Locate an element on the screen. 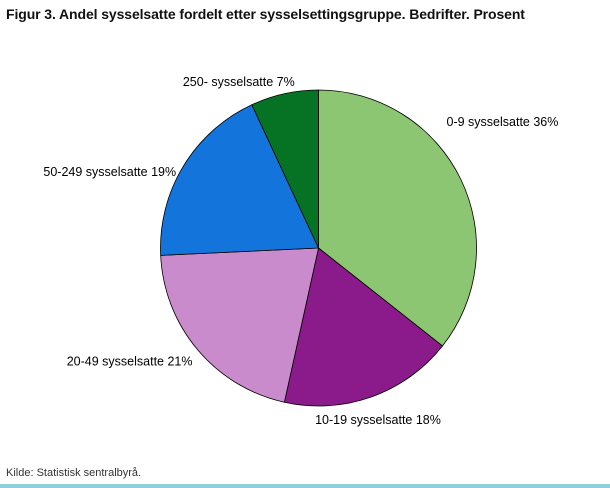 The width and height of the screenshot is (610, 488). pie-slice-0-9-sysselsatte is located at coordinates (397, 218).